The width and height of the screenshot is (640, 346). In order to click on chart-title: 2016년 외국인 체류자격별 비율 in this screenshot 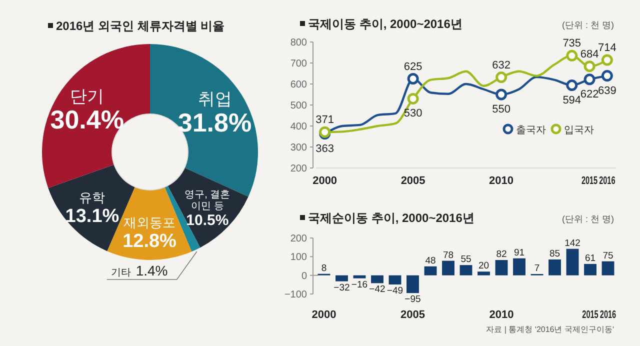, I will do `click(140, 26)`.